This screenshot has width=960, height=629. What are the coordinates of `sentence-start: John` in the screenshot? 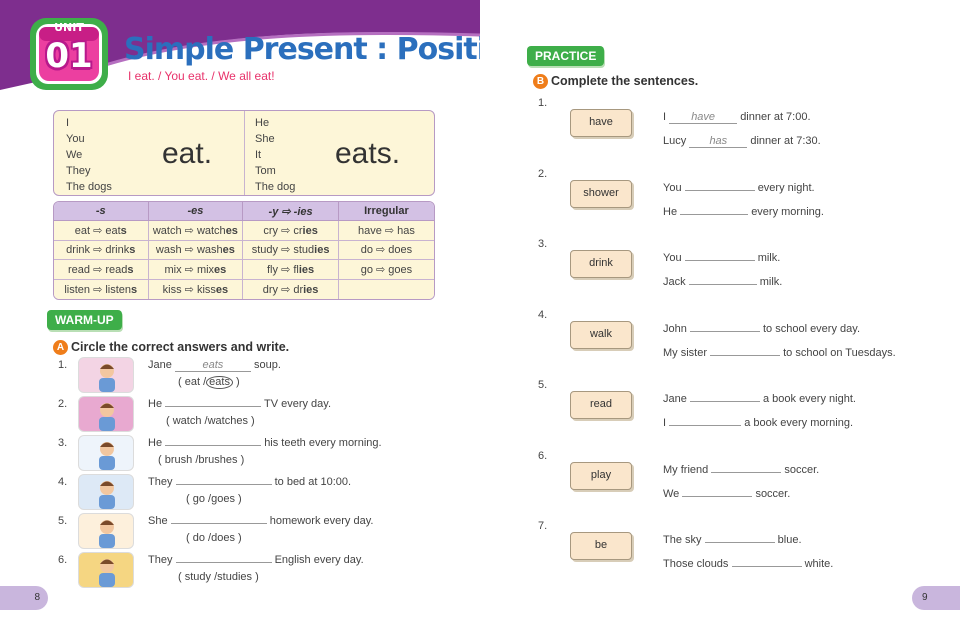 It's located at (675, 328).